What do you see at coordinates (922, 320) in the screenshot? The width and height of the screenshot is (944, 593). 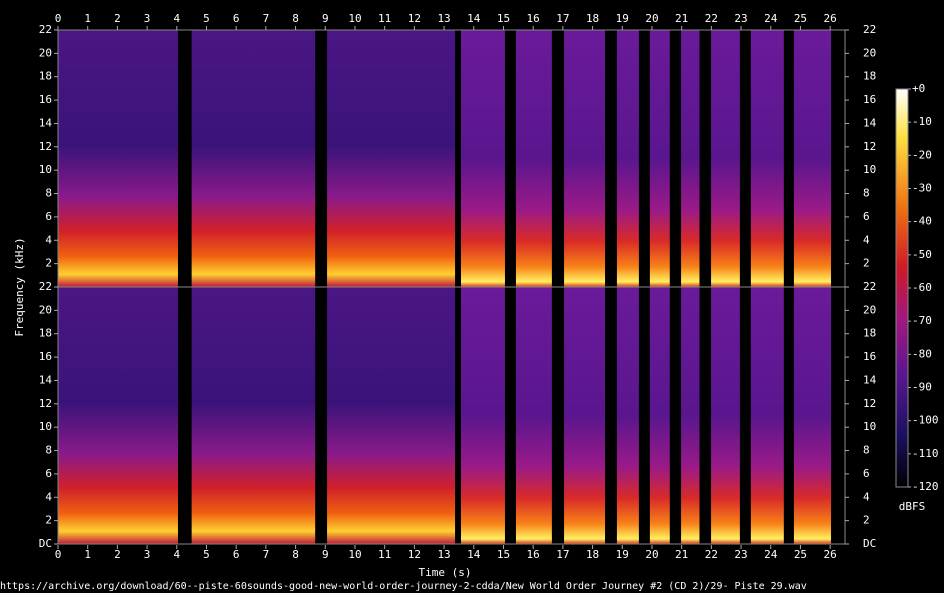 I see `colorbar-tick-label: -70` at bounding box center [922, 320].